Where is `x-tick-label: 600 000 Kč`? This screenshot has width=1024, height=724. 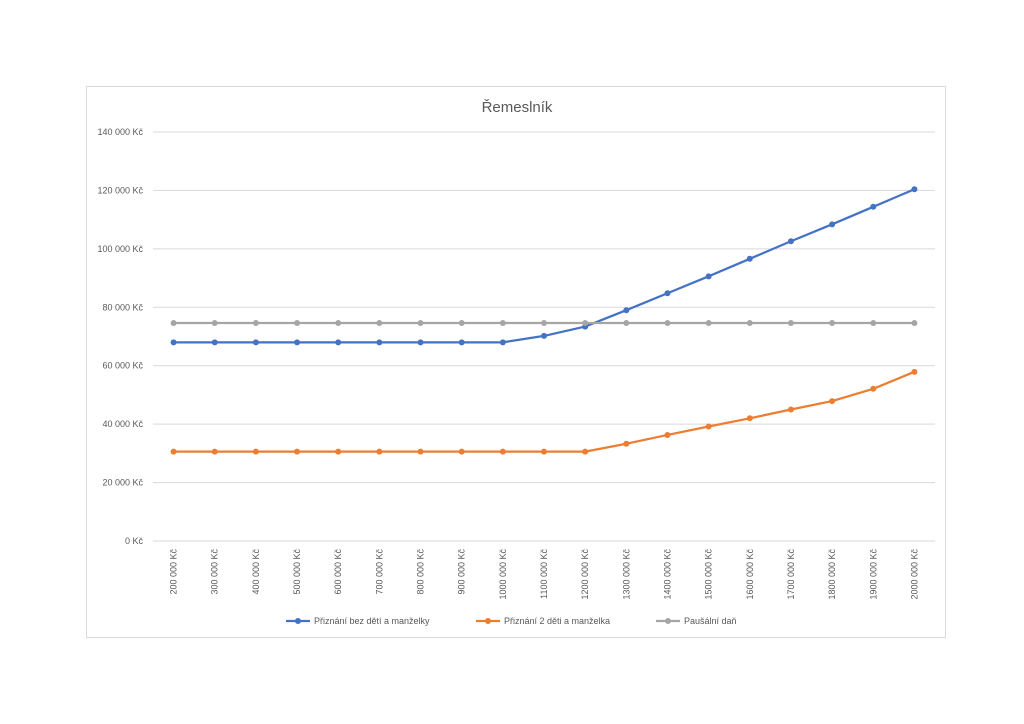
x-tick-label: 600 000 Kč is located at coordinates (338, 572).